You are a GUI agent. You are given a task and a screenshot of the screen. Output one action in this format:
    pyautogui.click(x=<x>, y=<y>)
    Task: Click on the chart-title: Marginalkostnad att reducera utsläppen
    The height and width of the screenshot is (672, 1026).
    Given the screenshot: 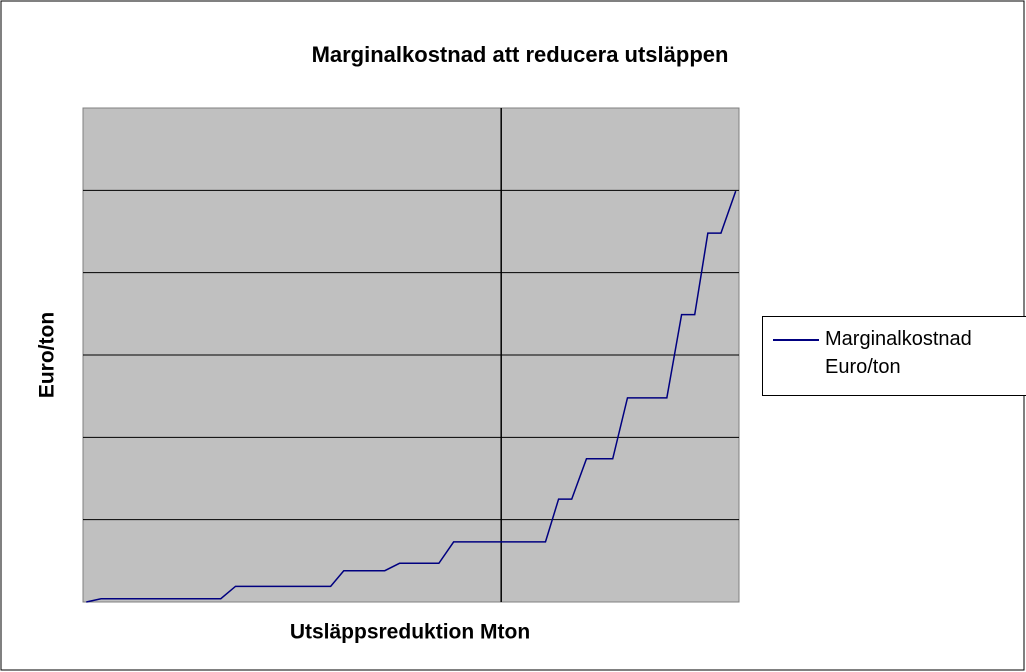 What is the action you would take?
    pyautogui.click(x=520, y=54)
    